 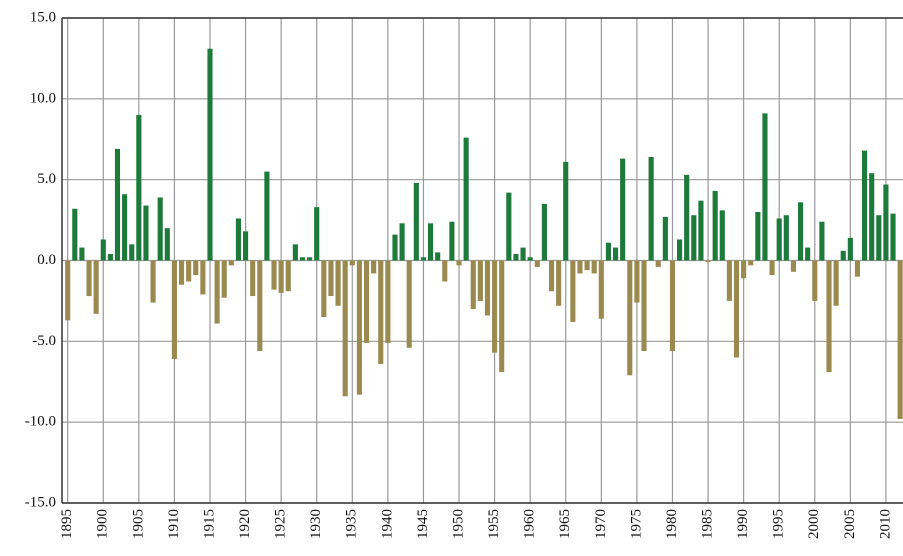 I want to click on x-tick-label: 1915, so click(x=209, y=524).